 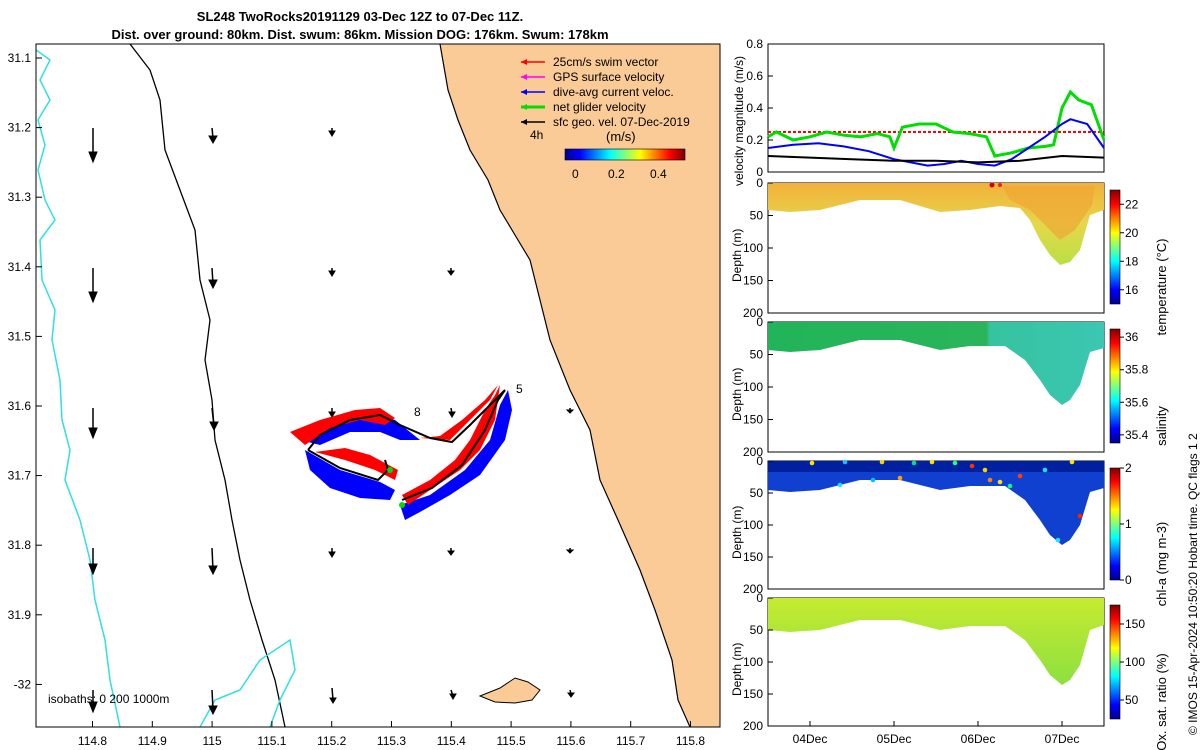 What do you see at coordinates (753, 726) in the screenshot?
I see `section3-ytick-4: 200` at bounding box center [753, 726].